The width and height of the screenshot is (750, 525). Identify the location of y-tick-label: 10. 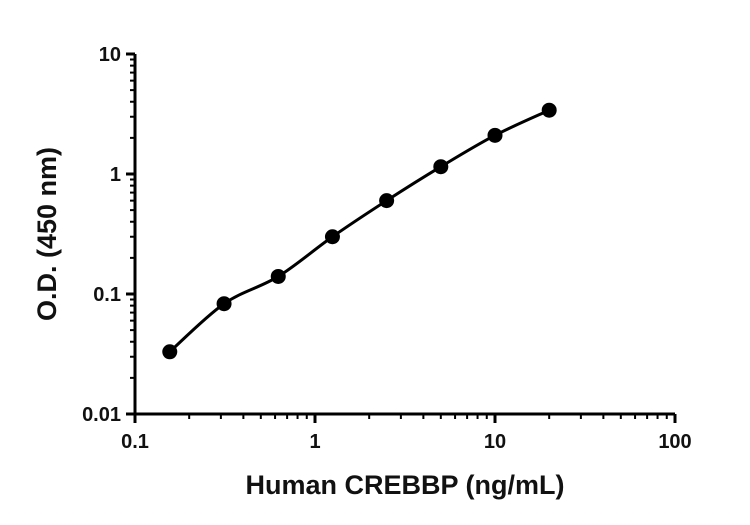
(110, 55).